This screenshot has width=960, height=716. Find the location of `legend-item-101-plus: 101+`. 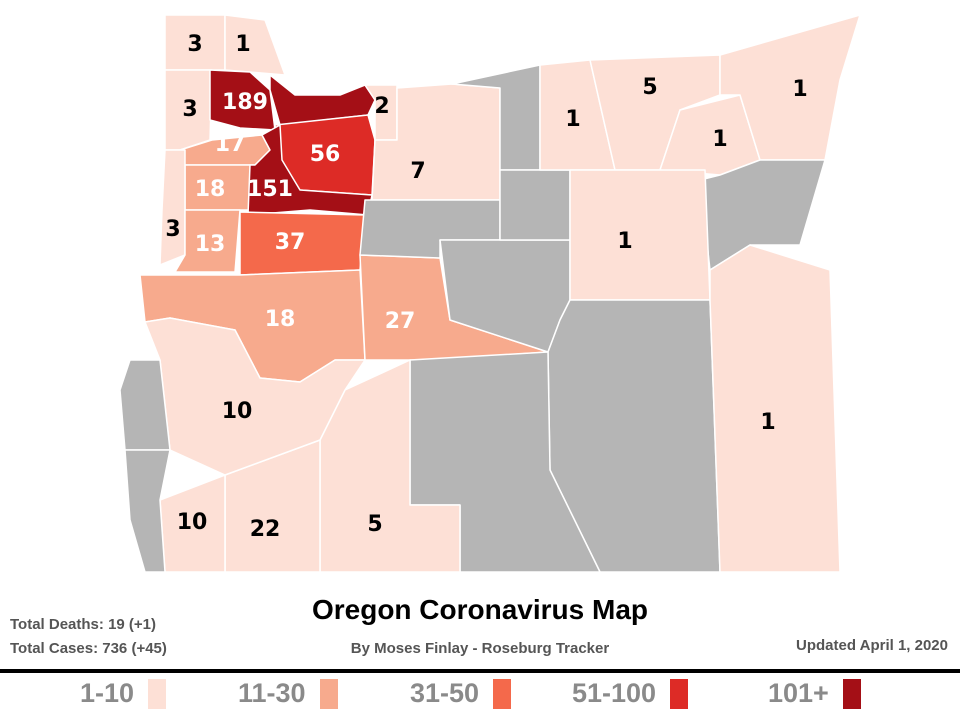

legend-item-101-plus: 101+ is located at coordinates (814, 693).